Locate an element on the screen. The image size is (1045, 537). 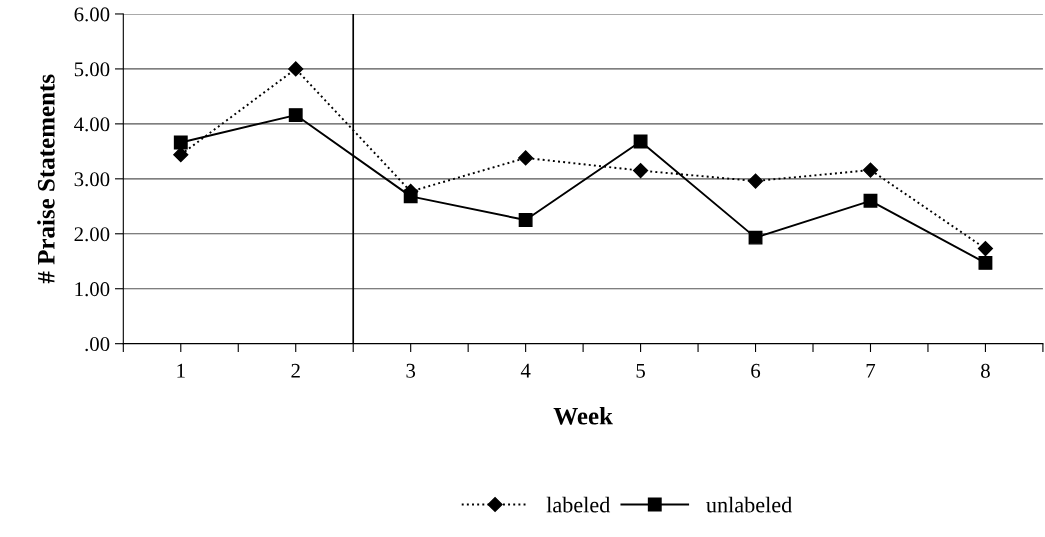
y-tick-label: 3.00 is located at coordinates (92, 179).